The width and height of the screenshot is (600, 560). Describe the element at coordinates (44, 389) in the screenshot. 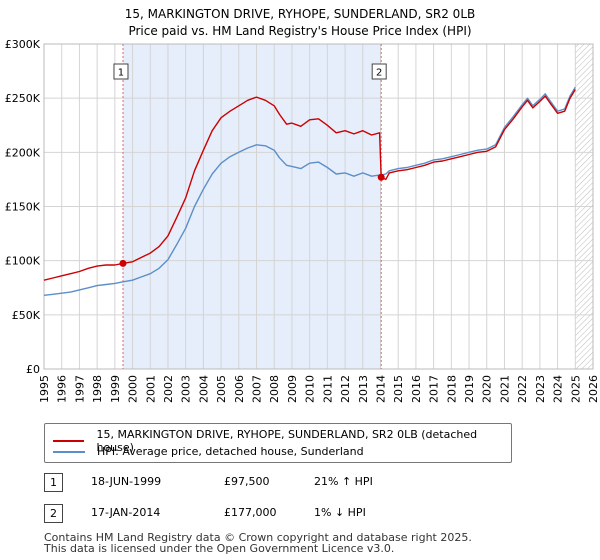

I see `x-tick-label: 1995` at that location.